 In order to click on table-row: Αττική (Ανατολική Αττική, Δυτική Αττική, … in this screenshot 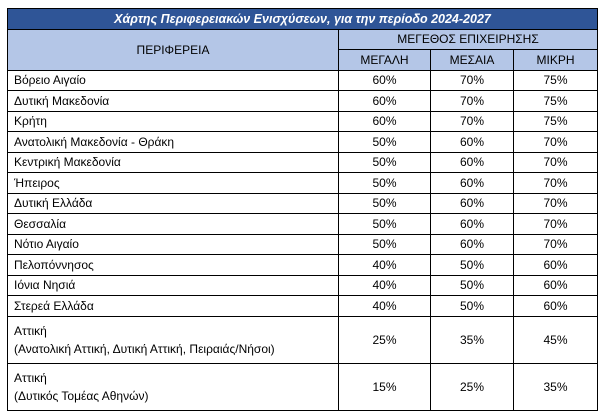, I will do `click(303, 339)`.